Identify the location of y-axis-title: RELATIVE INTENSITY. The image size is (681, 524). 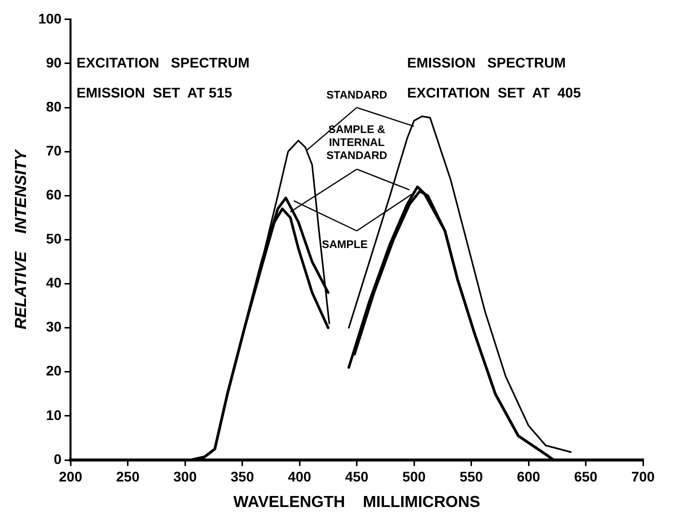
(21, 239).